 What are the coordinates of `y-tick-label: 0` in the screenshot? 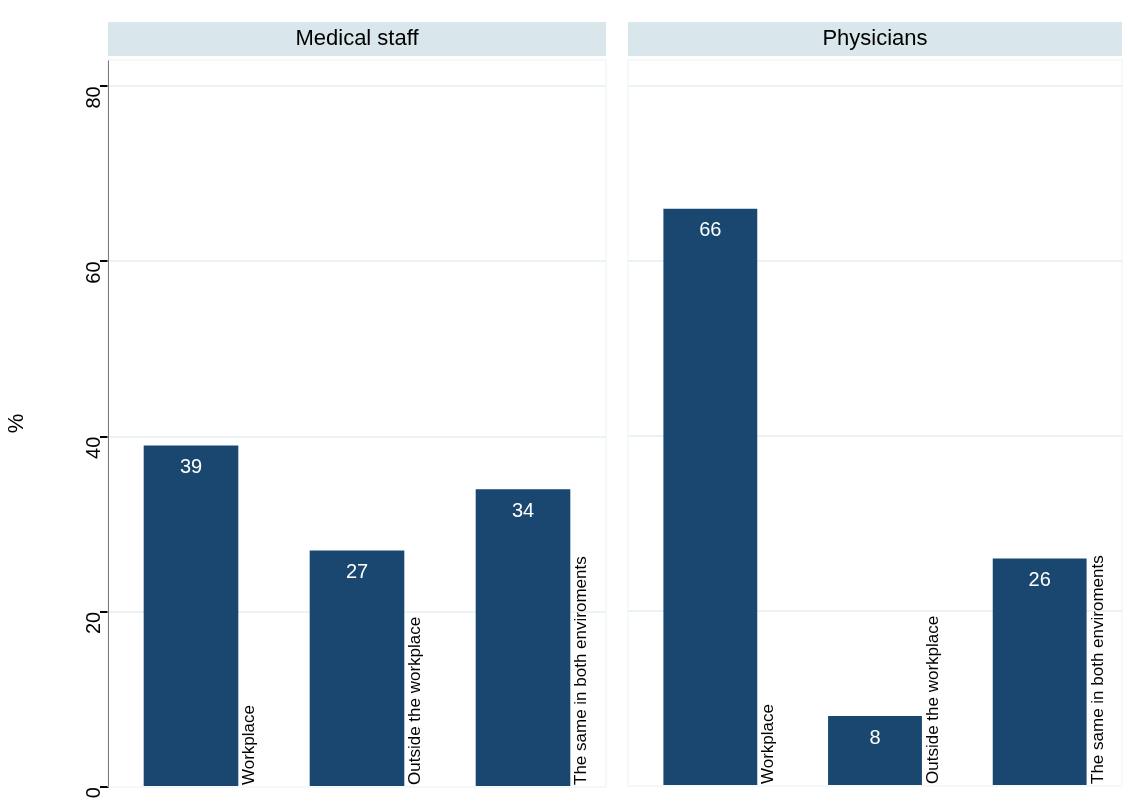 It's located at (92, 793).